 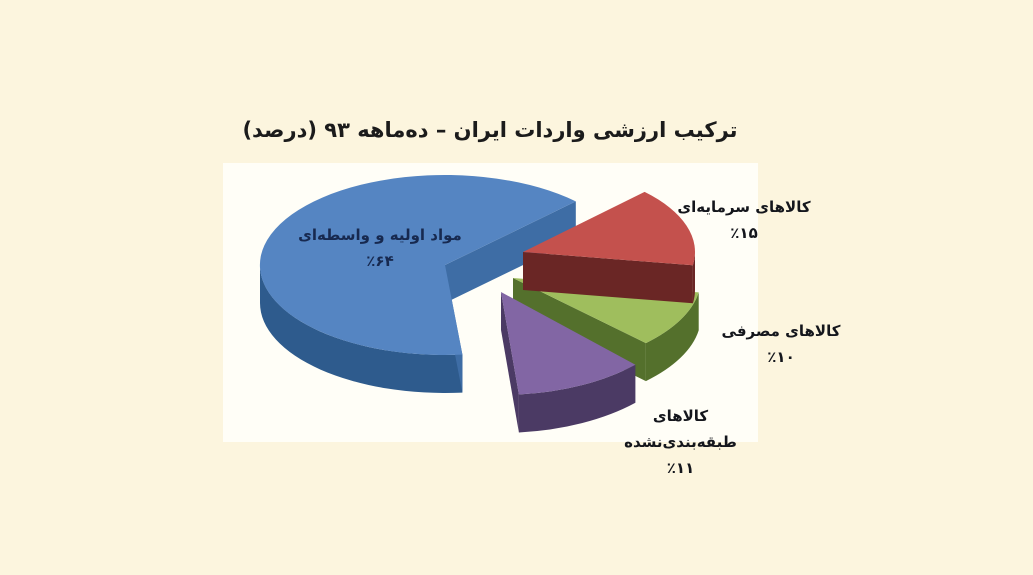 What do you see at coordinates (380, 248) in the screenshot?
I see `slice-label-raw-intermediate-materials: مواد اولیه و واسطه‌ای ٪۶۴` at bounding box center [380, 248].